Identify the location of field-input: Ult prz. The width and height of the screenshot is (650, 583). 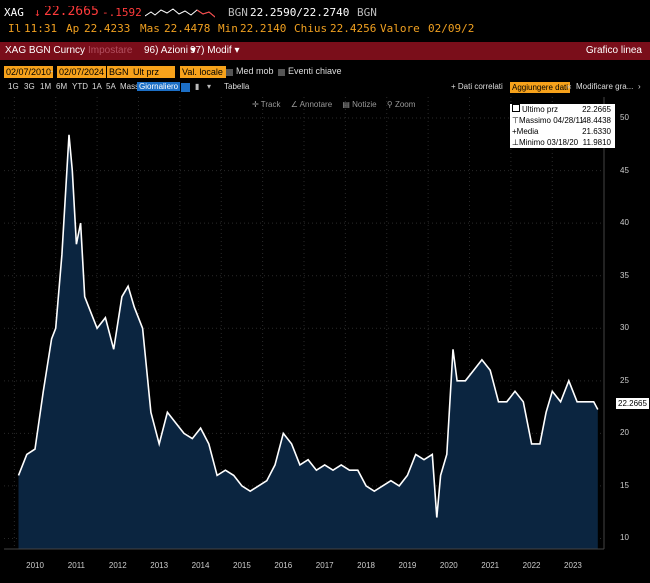
(153, 72).